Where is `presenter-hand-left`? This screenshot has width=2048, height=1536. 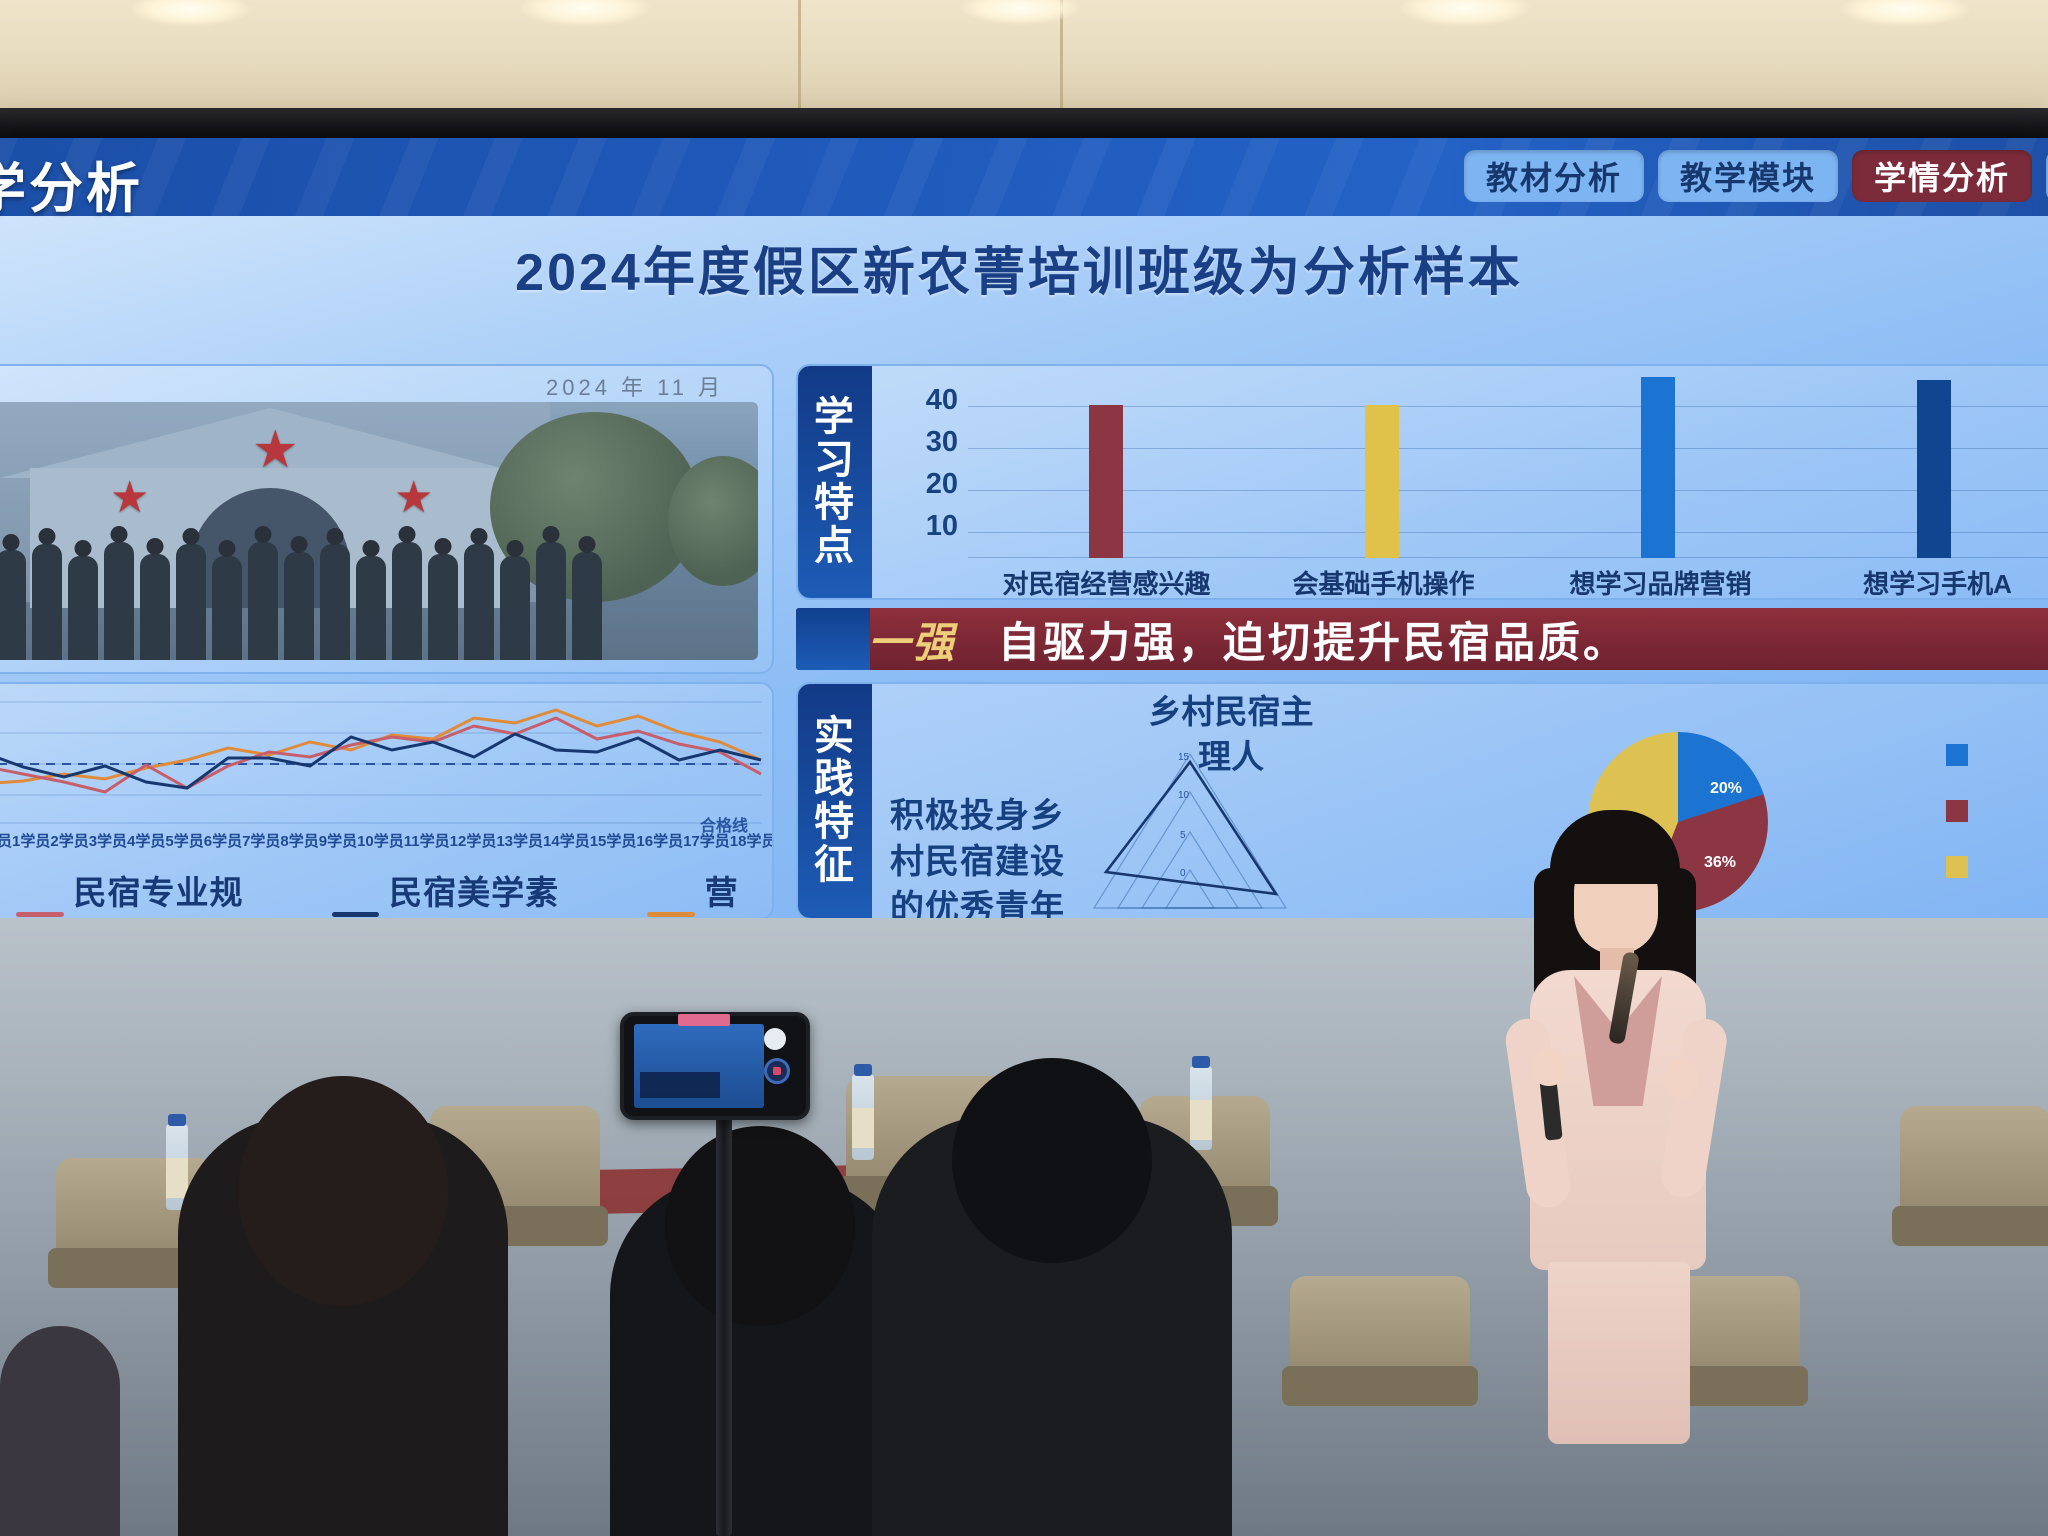 presenter-hand-left is located at coordinates (1549, 1067).